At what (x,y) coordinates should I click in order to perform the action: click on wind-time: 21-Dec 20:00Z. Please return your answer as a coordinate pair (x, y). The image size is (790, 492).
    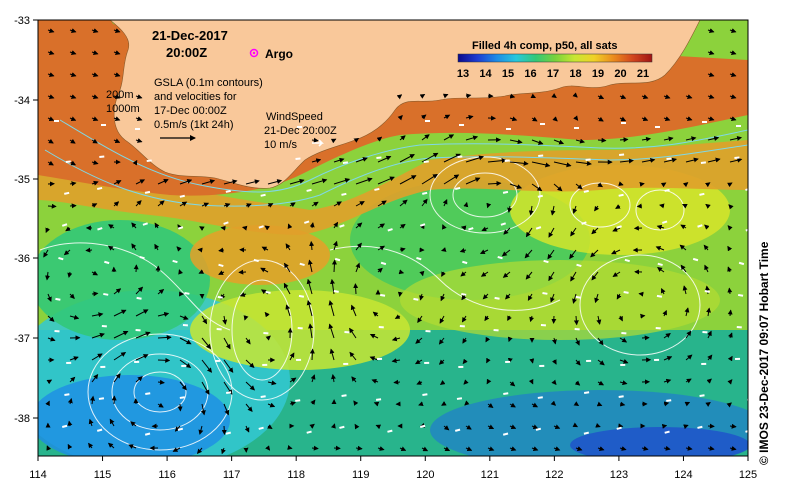
    Looking at the image, I should click on (300, 131).